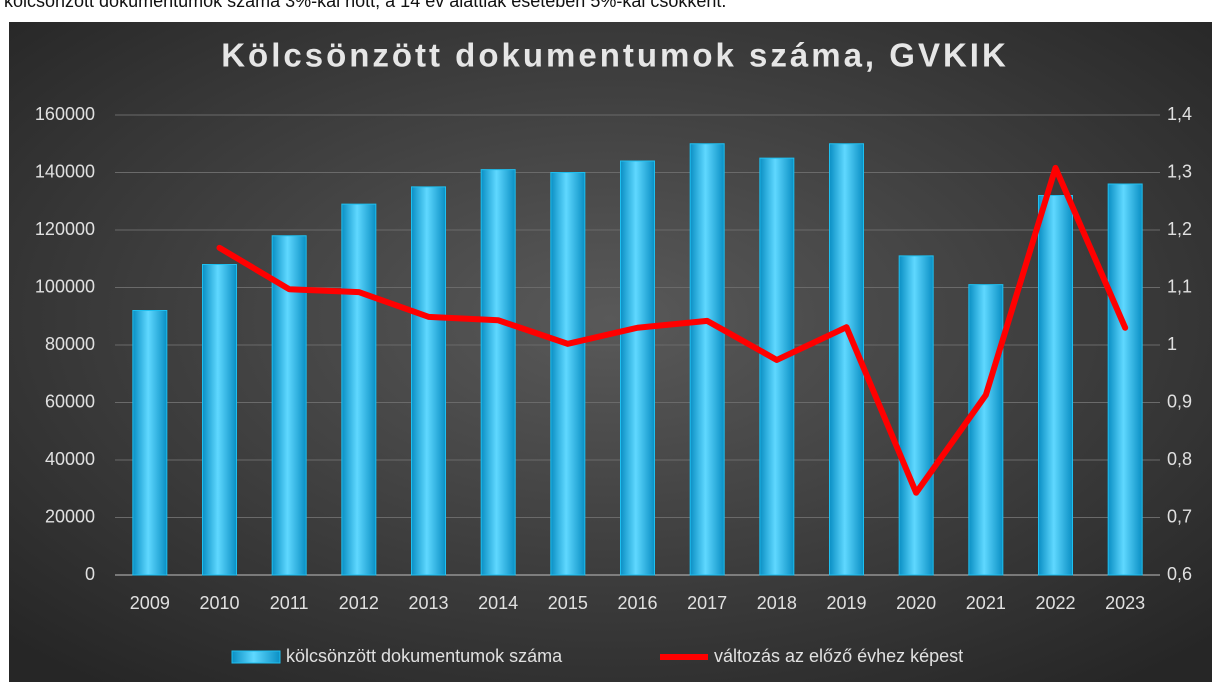  Describe the element at coordinates (219, 603) in the screenshot. I see `x-tick-label: 2010` at that location.